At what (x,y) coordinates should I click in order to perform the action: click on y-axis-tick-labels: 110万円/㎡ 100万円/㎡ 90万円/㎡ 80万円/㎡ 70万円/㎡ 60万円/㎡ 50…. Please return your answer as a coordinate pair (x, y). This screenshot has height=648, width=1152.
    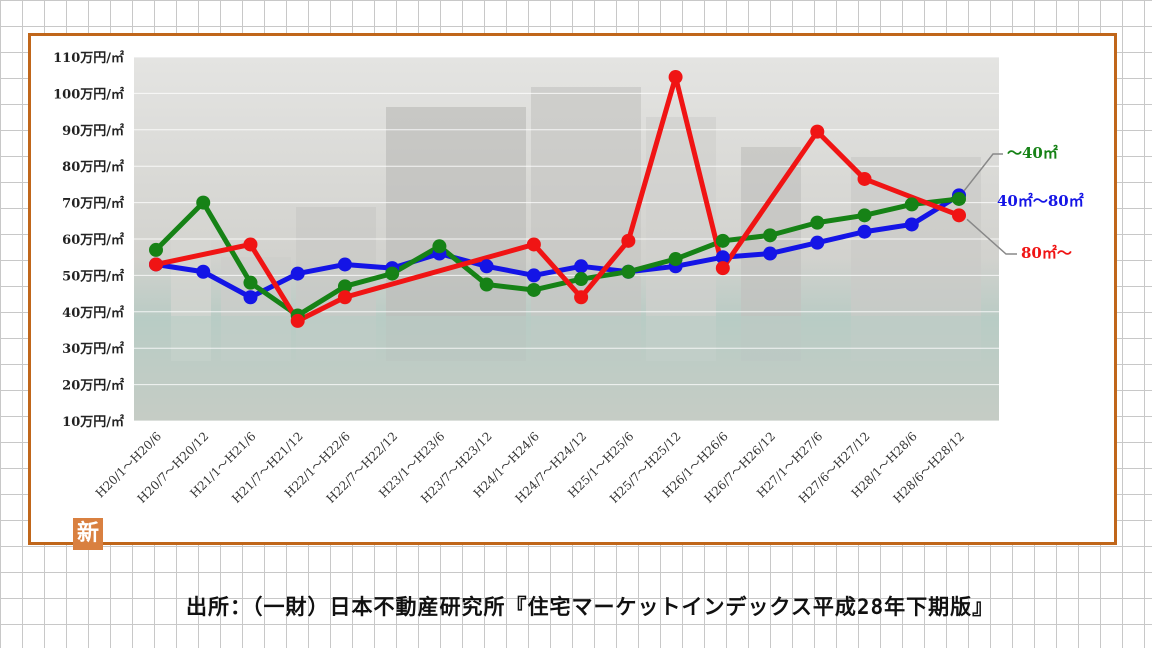
    Looking at the image, I should click on (88, 240).